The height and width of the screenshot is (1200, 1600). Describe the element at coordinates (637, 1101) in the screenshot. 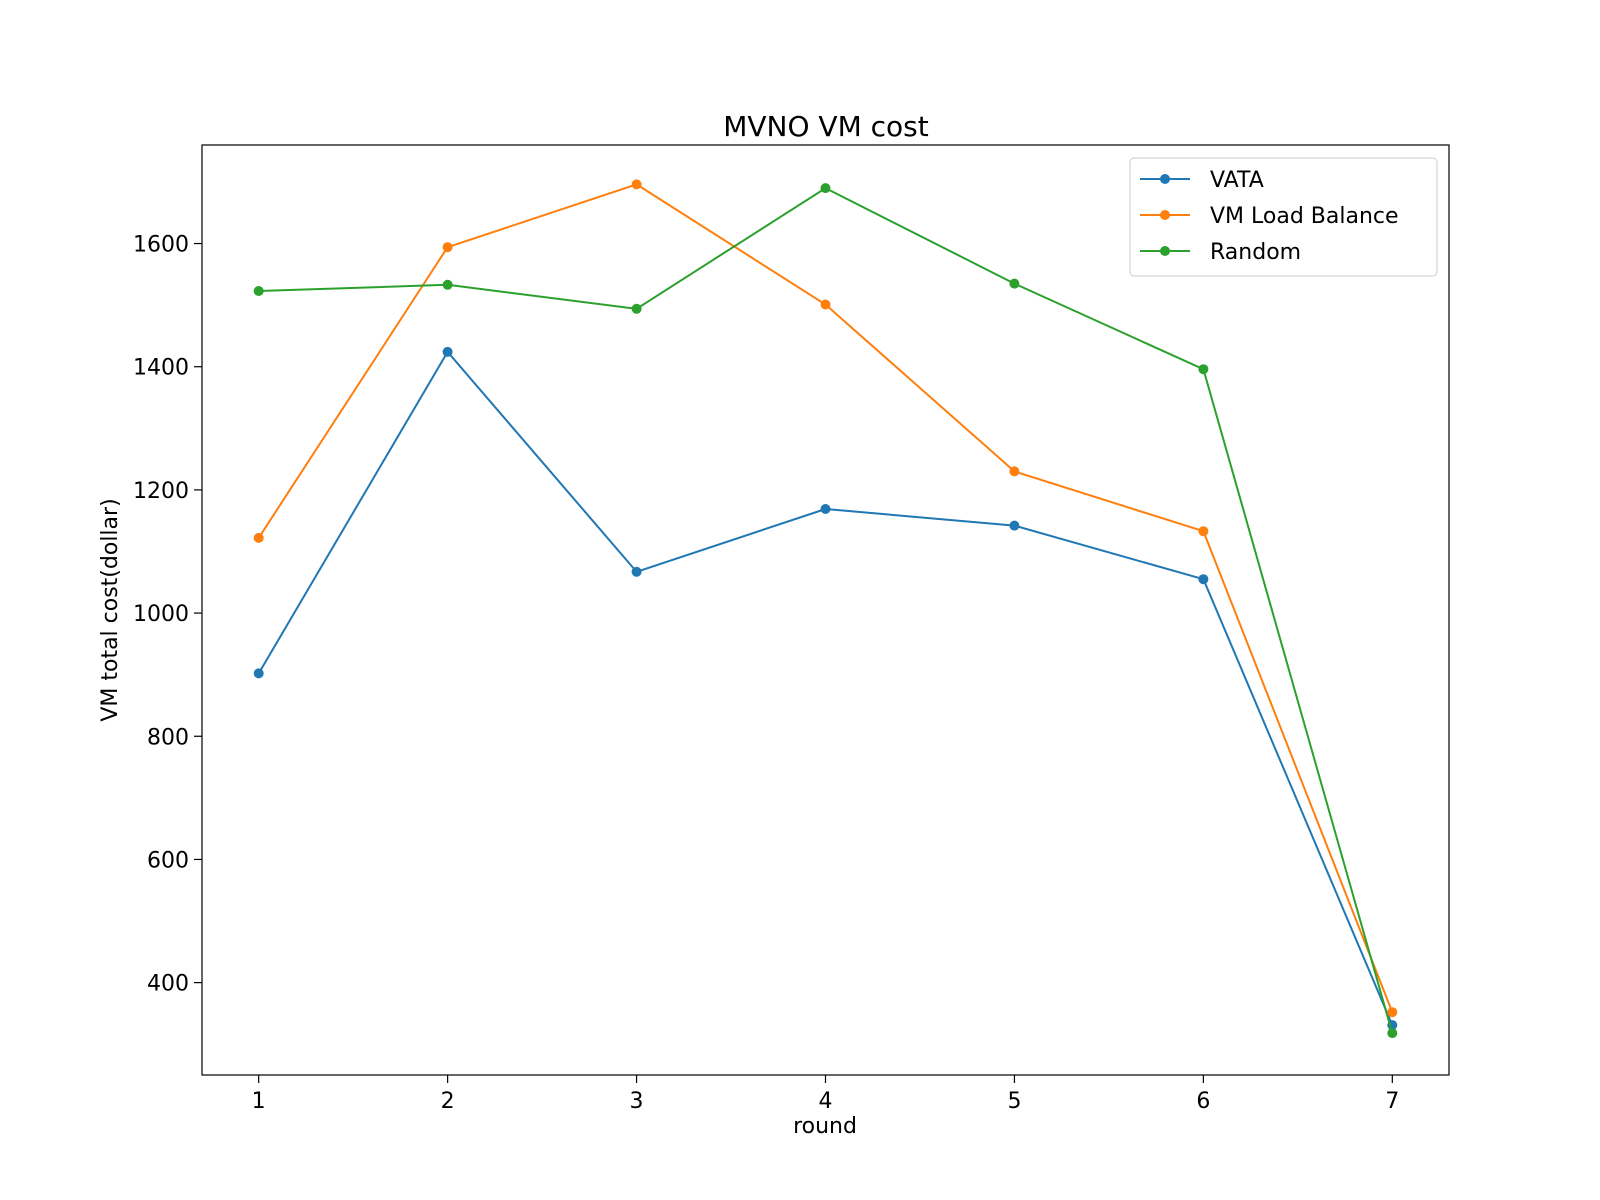

I see `x-tick-label: 3` at that location.